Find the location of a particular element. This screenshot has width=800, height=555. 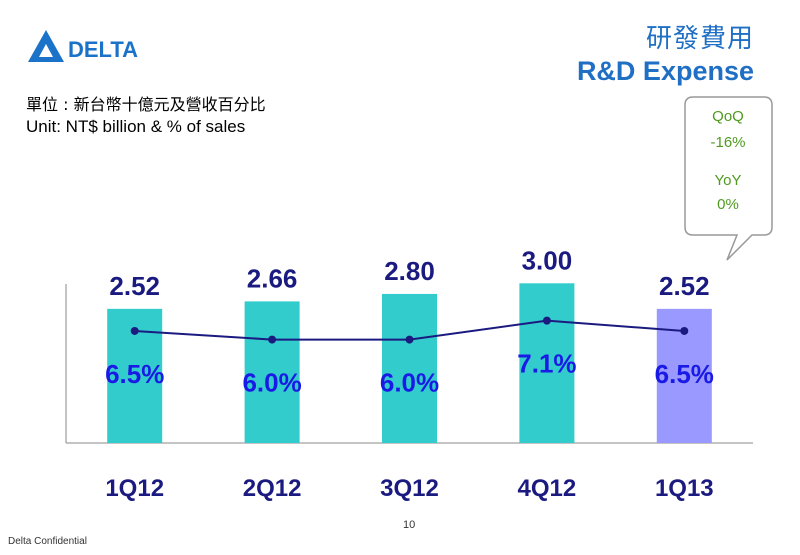

yoy-label: YoY is located at coordinates (728, 180).